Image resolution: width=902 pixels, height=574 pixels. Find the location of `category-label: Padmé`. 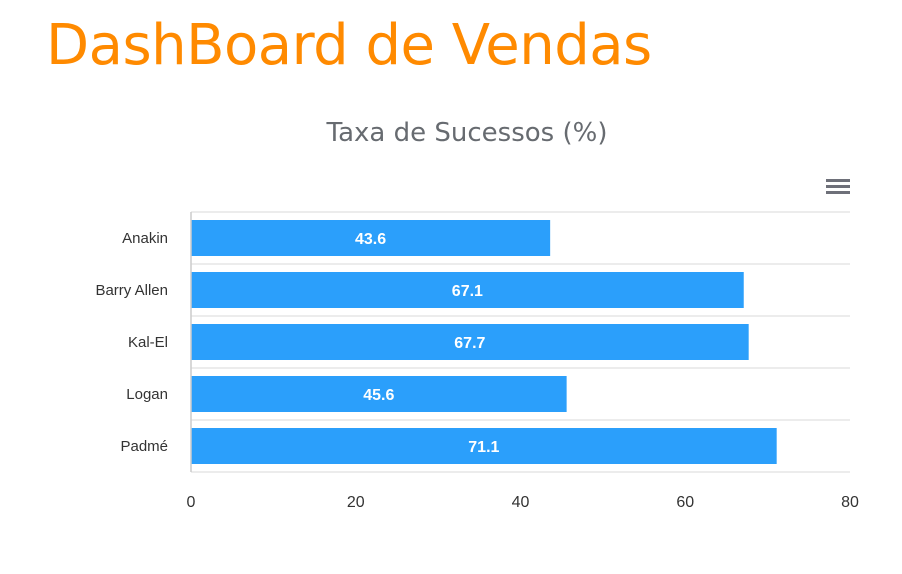

category-label: Padmé is located at coordinates (144, 446).